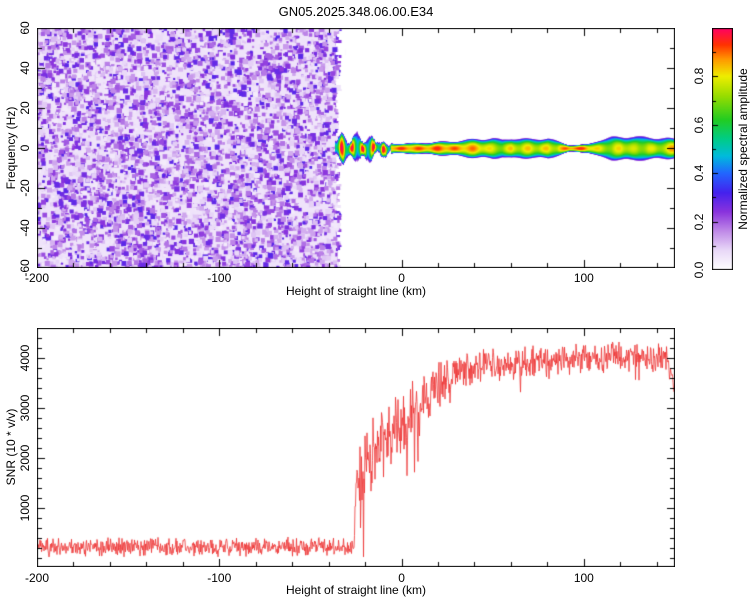 The width and height of the screenshot is (750, 600). I want to click on spectrogram-x-axis-label: Height of straight line (km), so click(356, 291).